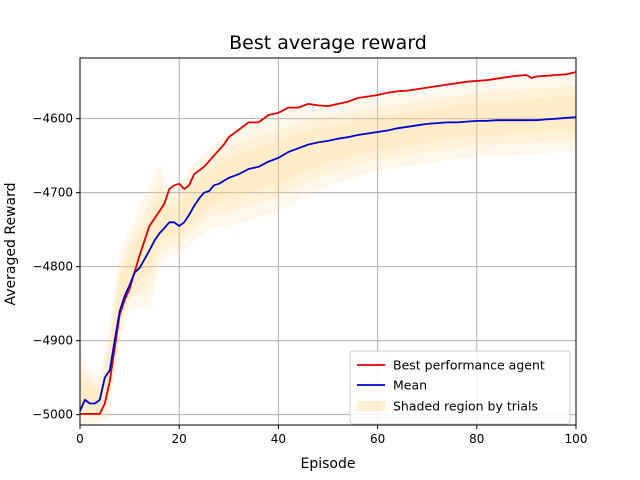  I want to click on y-tick-label: −4600, so click(52, 119).